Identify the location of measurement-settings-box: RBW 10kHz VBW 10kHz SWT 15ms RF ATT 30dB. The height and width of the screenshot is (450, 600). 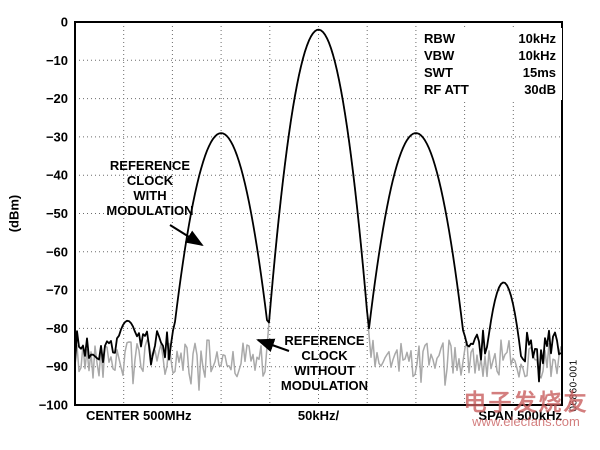
(490, 64).